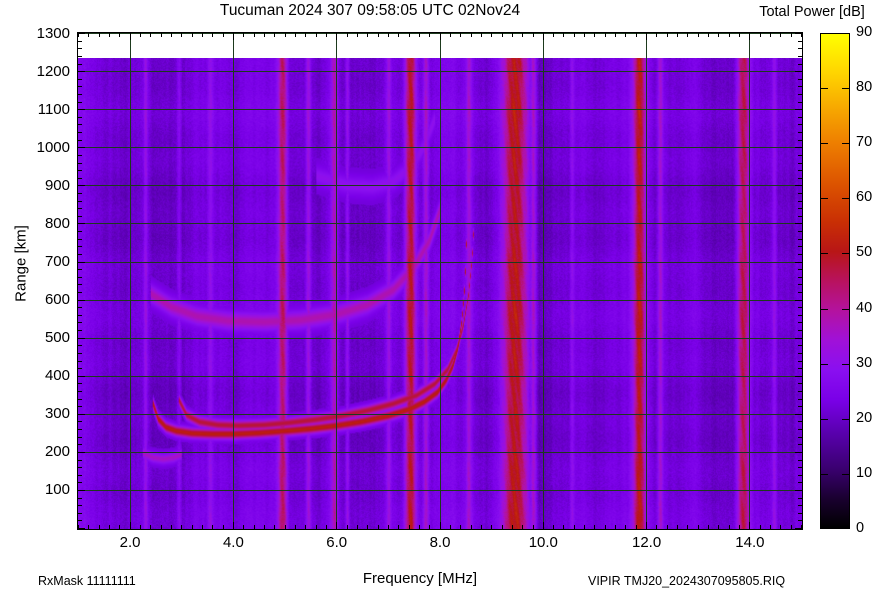 Image resolution: width=884 pixels, height=595 pixels. What do you see at coordinates (860, 528) in the screenshot?
I see `colorbar-tick-label: 0` at bounding box center [860, 528].